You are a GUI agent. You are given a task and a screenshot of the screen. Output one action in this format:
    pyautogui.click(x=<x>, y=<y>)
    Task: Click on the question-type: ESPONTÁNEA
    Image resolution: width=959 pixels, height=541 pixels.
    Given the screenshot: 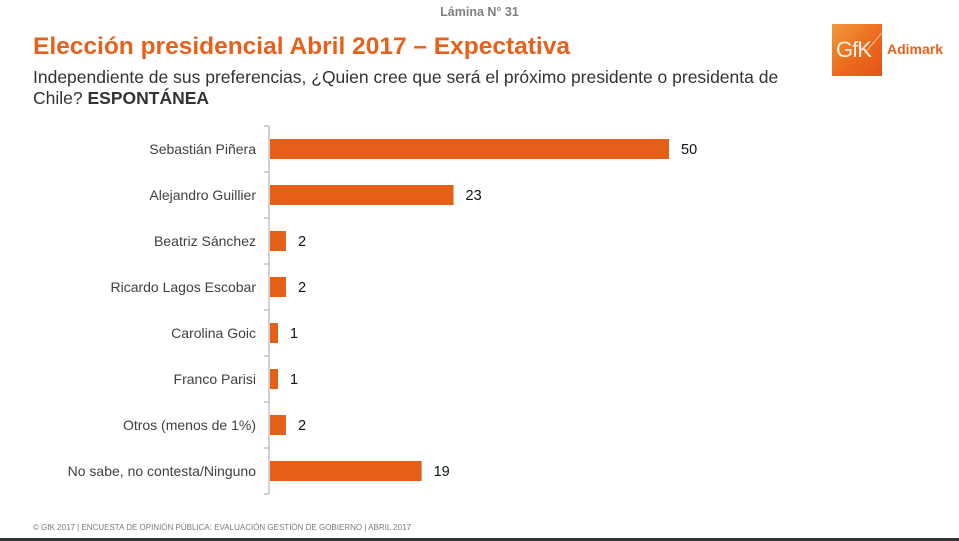 What is the action you would take?
    pyautogui.click(x=148, y=98)
    